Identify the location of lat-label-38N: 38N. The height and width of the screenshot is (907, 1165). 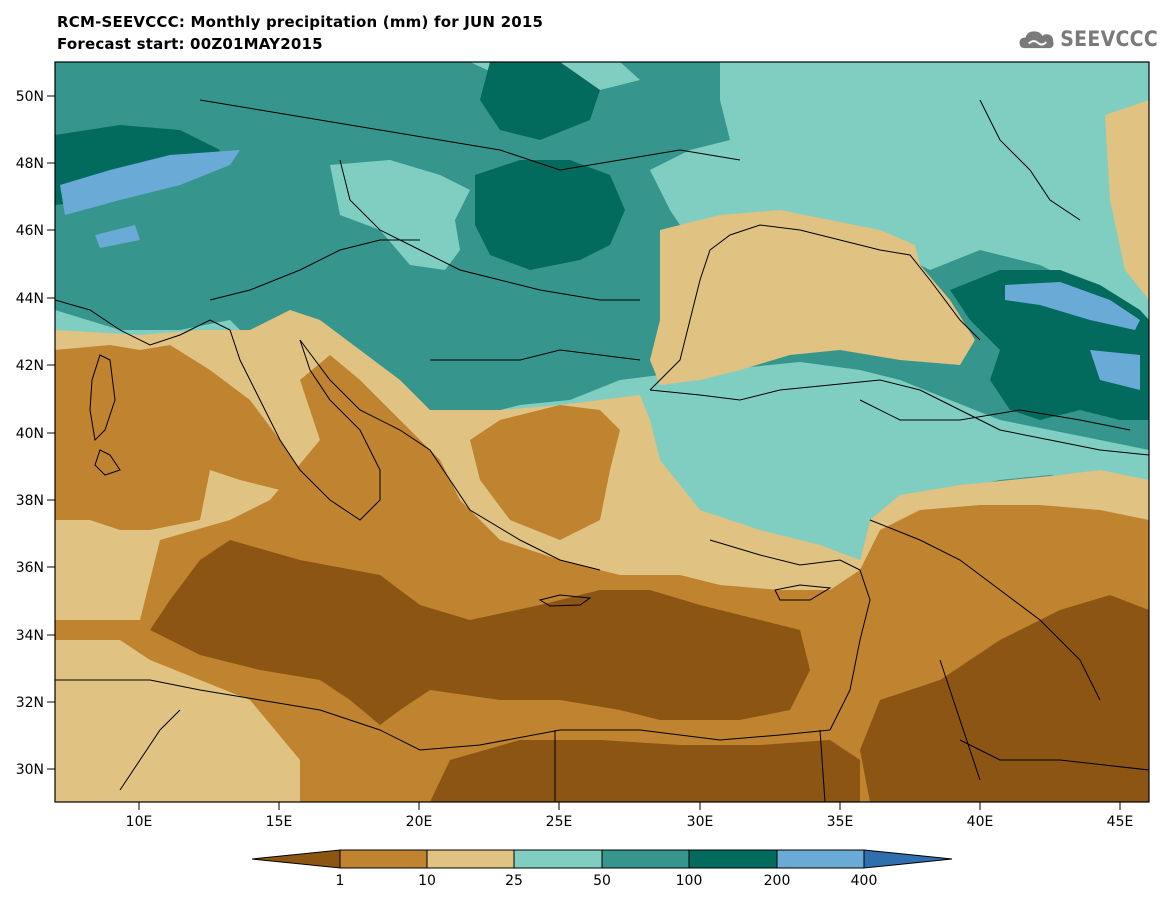
(35, 501).